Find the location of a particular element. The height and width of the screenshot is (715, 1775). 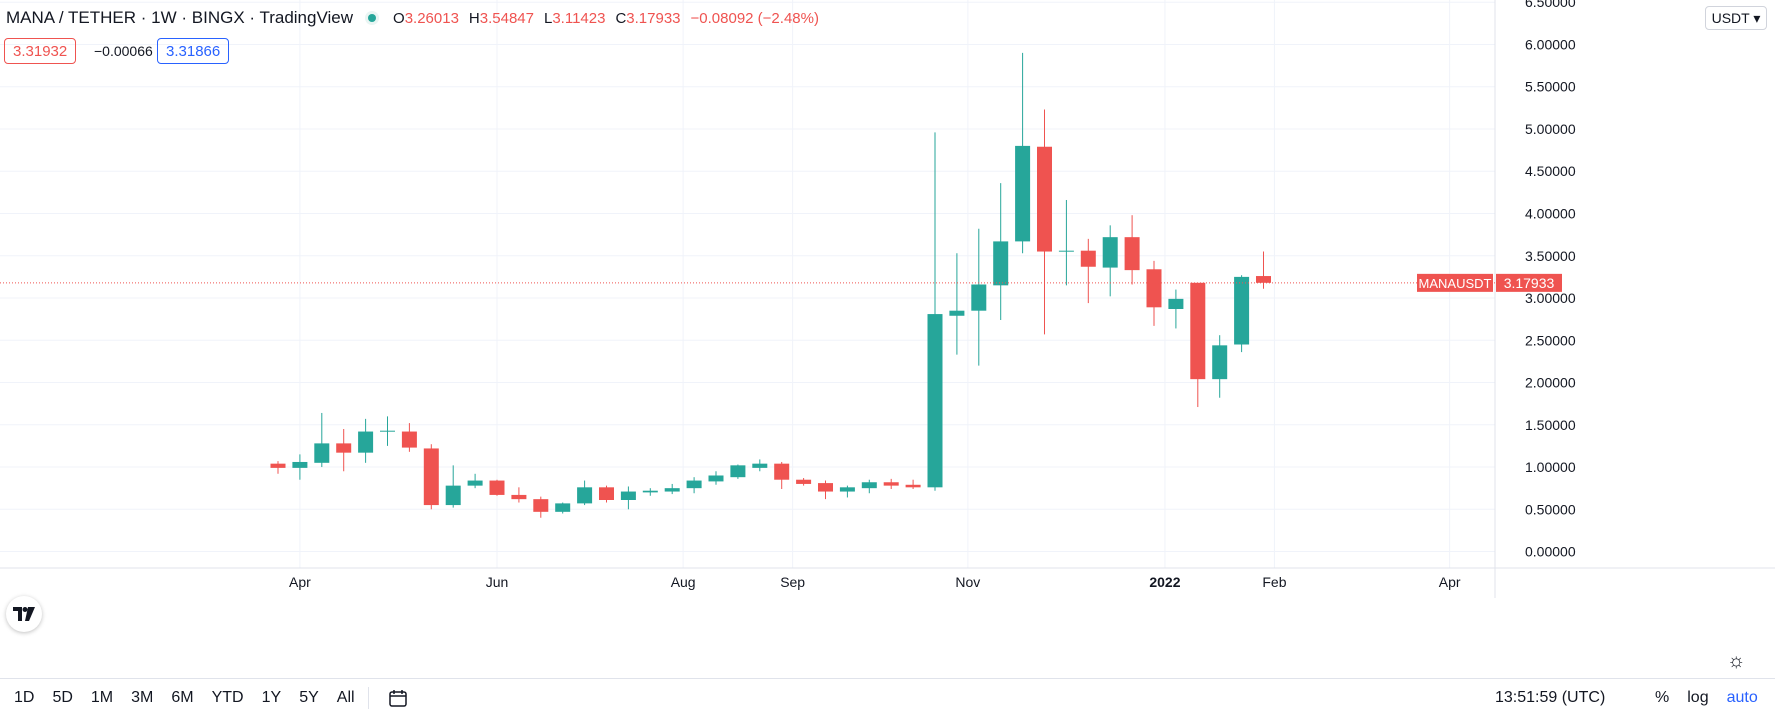

y-tick-label: 1.50000 is located at coordinates (1550, 425).